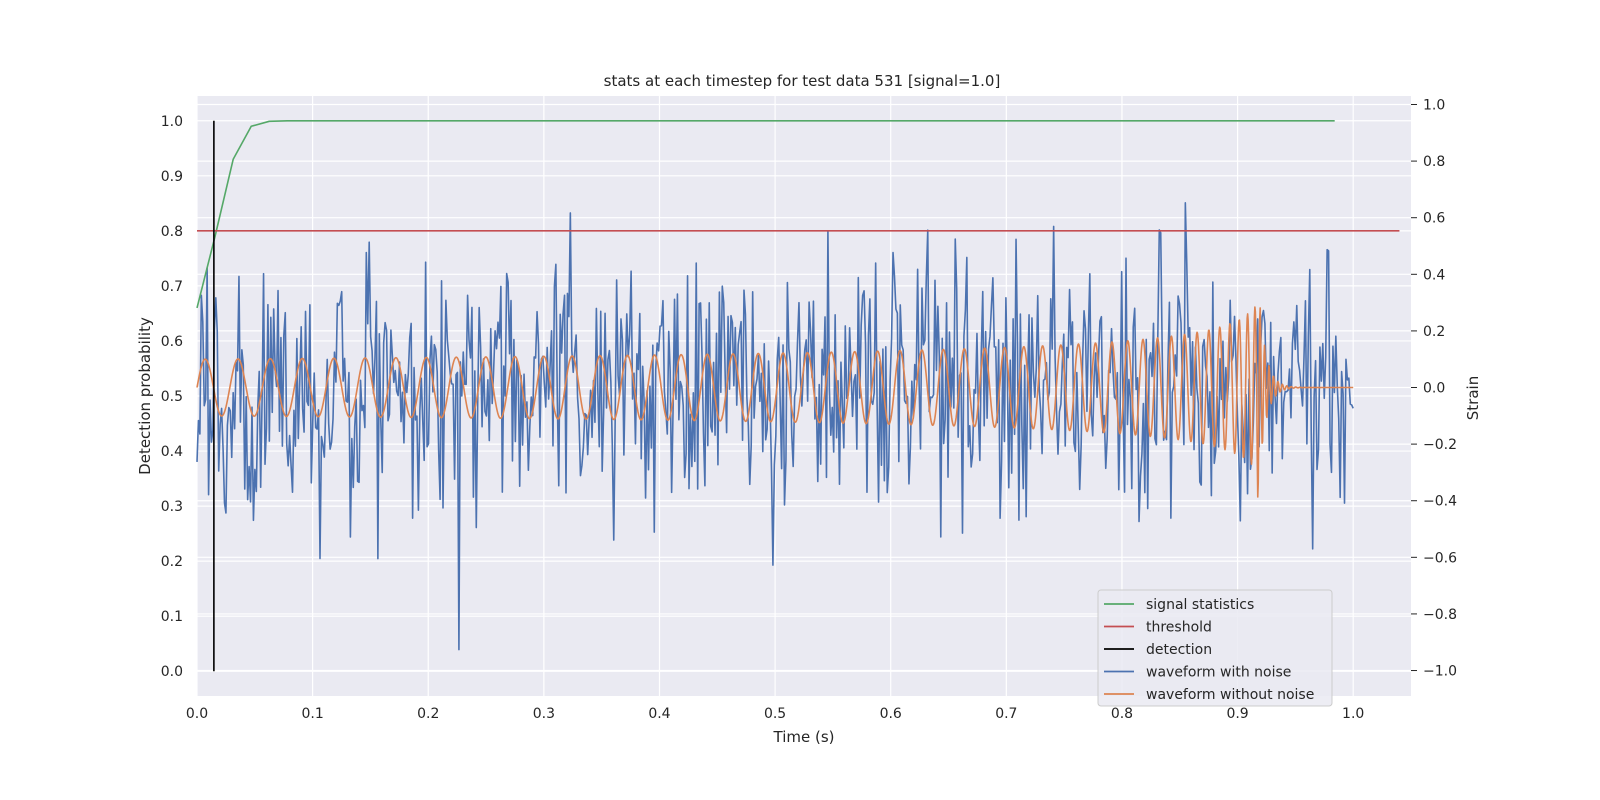 The height and width of the screenshot is (800, 1600). What do you see at coordinates (312, 714) in the screenshot?
I see `x-tick-label: 0.1` at bounding box center [312, 714].